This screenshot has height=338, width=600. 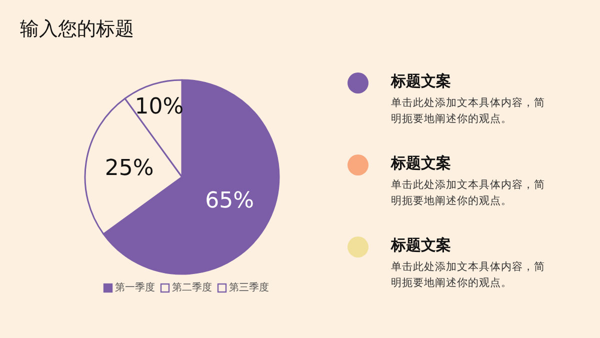 What do you see at coordinates (229, 201) in the screenshot?
I see `data-label: 65%` at bounding box center [229, 201].